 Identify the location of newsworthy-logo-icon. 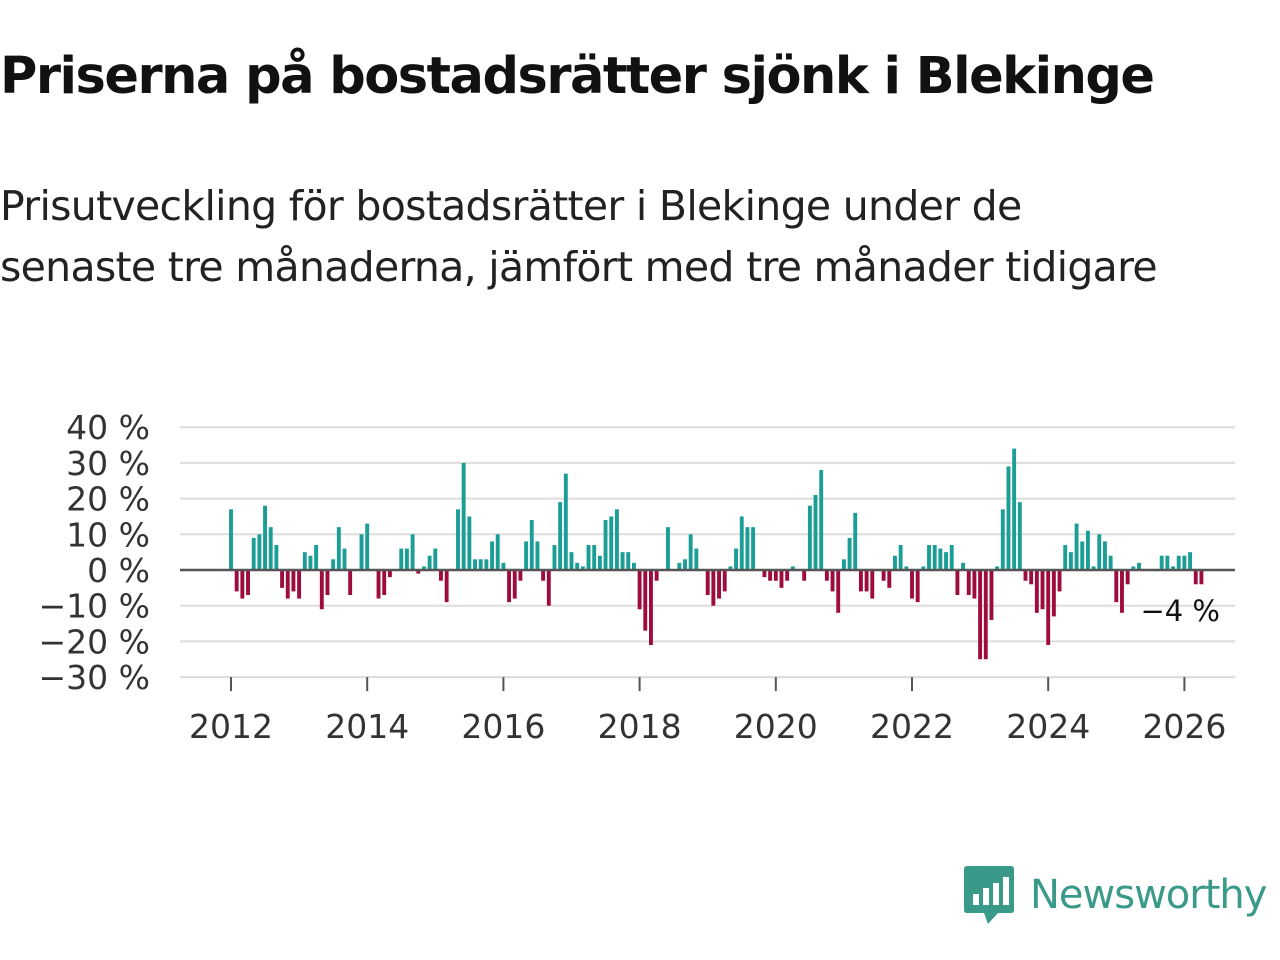
(989, 895).